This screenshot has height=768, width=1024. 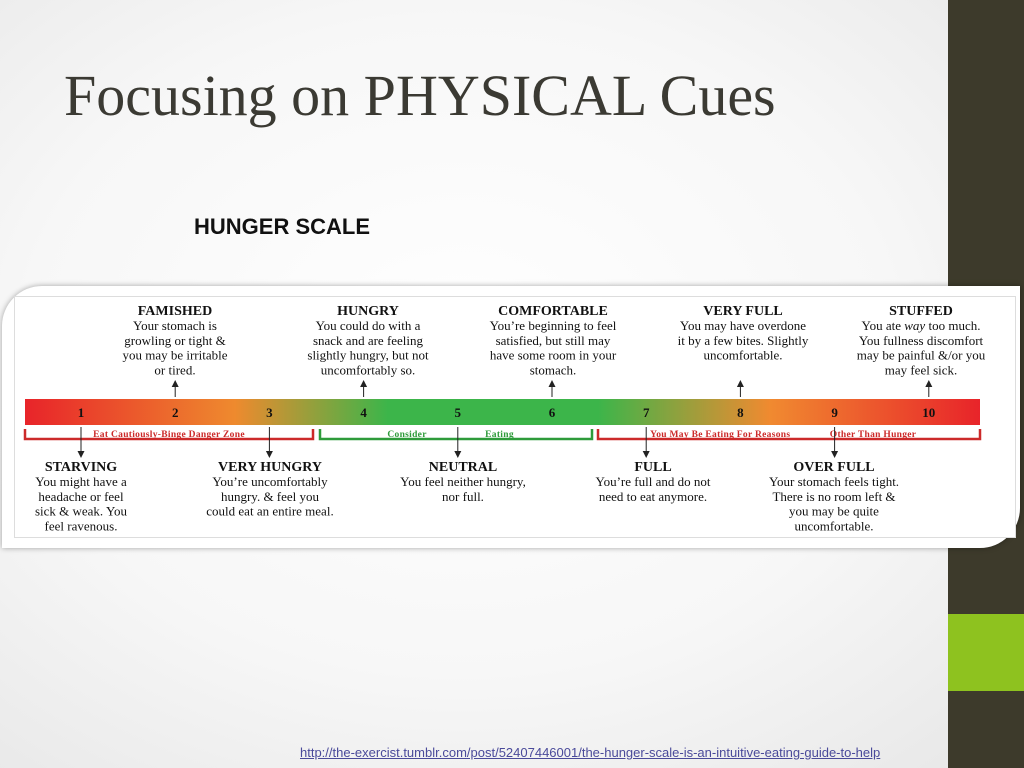 What do you see at coordinates (921, 325) in the screenshot?
I see `state-description-line: You ate way too much.` at bounding box center [921, 325].